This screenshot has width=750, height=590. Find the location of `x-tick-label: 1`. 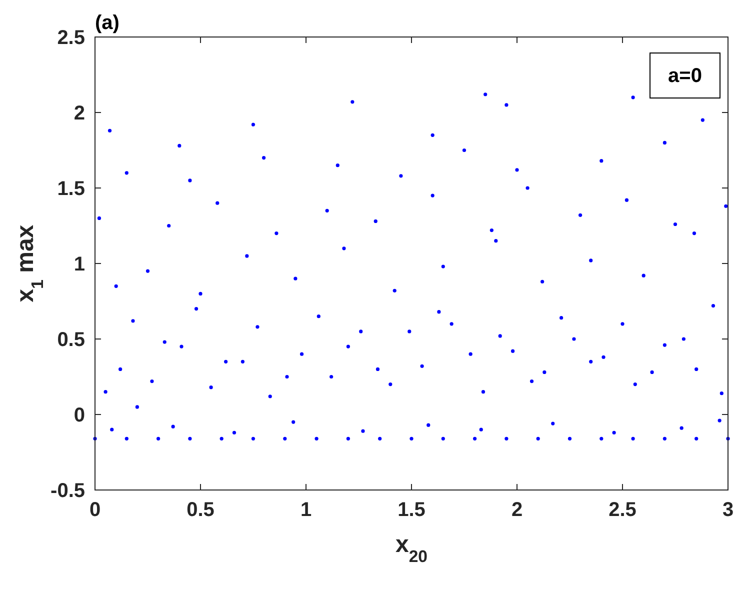

x-tick-label: 1 is located at coordinates (306, 510).